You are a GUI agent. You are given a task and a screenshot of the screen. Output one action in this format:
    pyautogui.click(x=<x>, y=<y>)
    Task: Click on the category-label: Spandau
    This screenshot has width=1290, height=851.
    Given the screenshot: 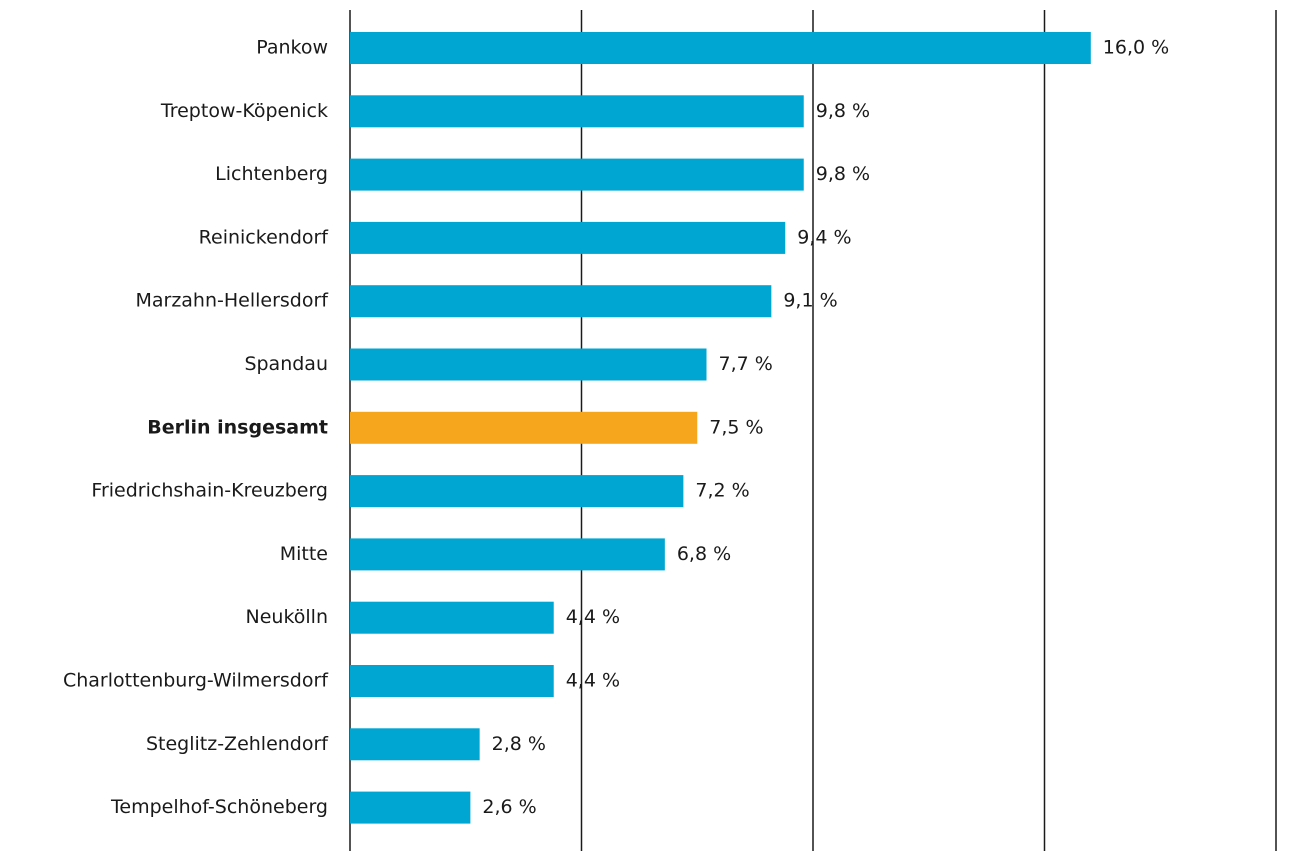 What is the action you would take?
    pyautogui.click(x=286, y=364)
    